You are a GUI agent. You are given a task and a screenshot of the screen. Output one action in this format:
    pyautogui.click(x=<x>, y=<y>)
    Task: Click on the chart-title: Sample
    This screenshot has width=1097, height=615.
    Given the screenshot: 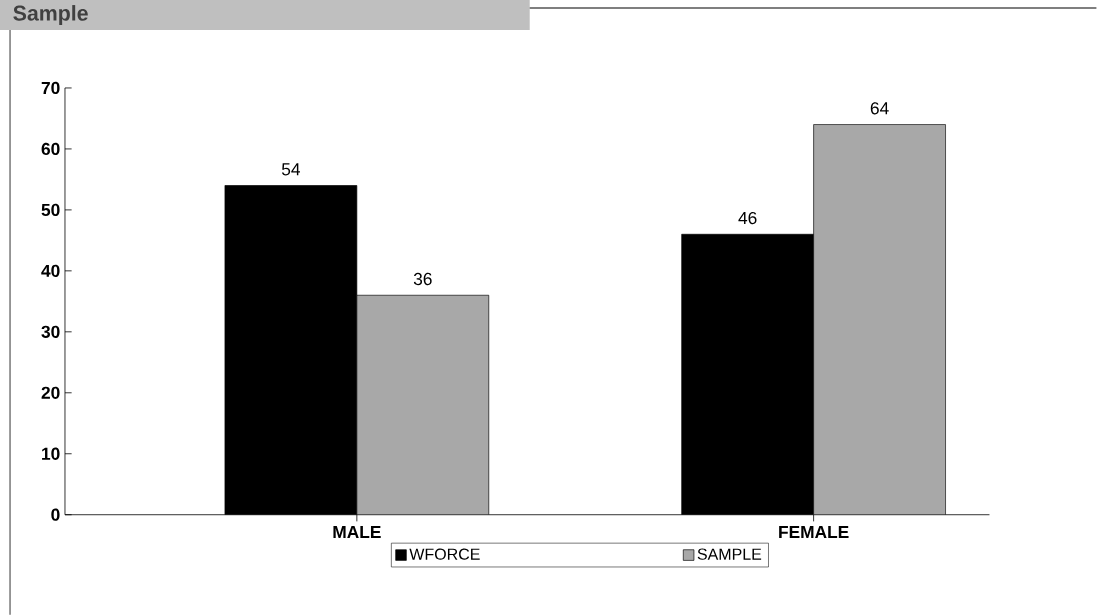 What is the action you would take?
    pyautogui.click(x=50, y=14)
    